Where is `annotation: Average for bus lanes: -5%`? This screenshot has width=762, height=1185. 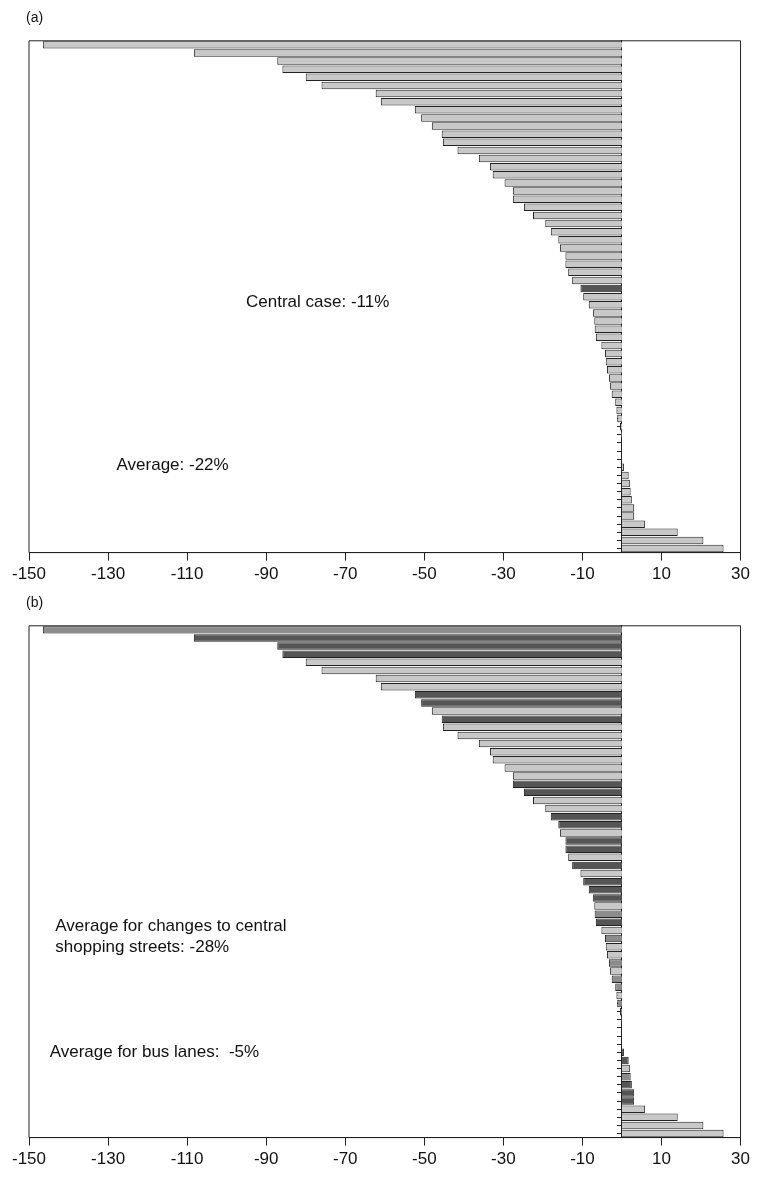 annotation: Average for bus lanes: -5% is located at coordinates (154, 1052).